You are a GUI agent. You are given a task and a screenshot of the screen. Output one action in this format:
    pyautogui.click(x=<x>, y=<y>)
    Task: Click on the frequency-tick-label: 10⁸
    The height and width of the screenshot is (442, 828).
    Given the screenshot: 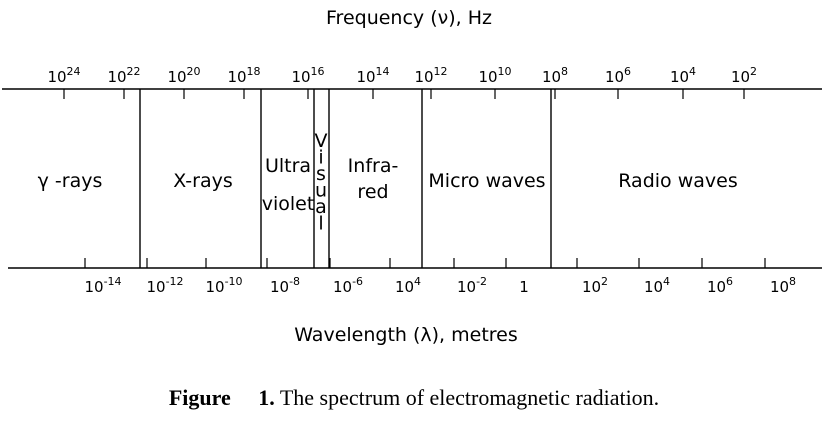 What is the action you would take?
    pyautogui.click(x=555, y=75)
    